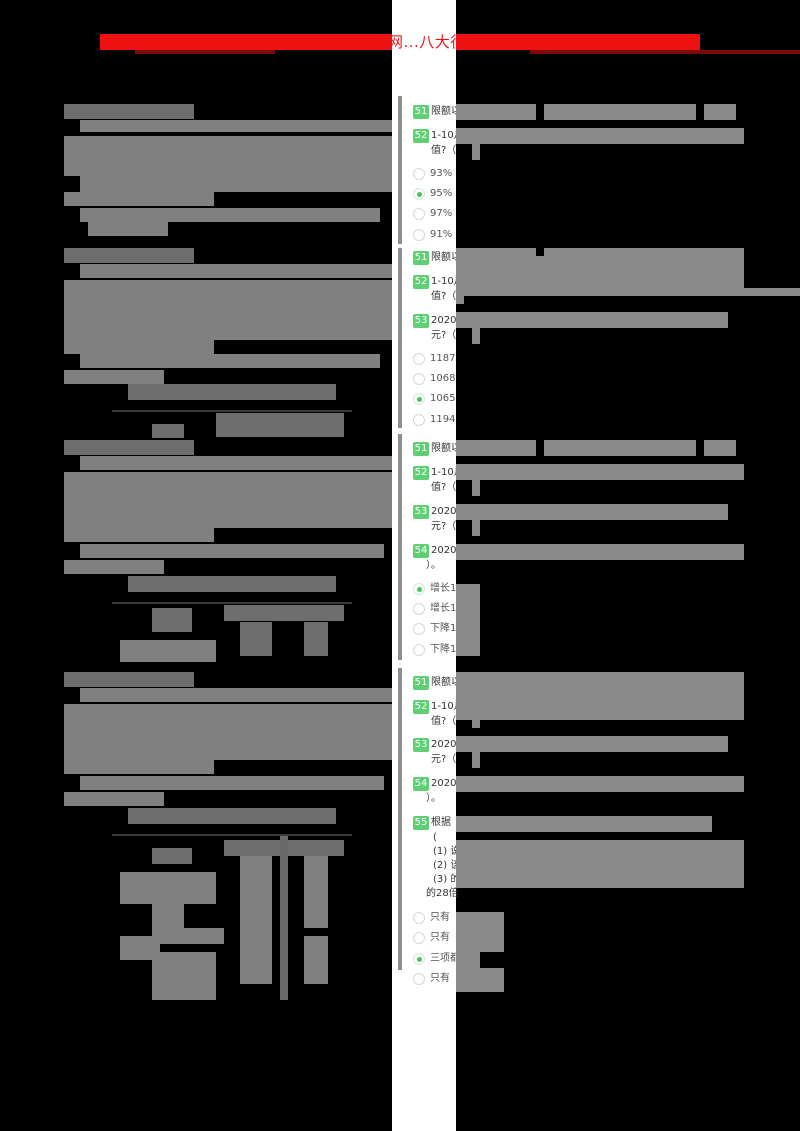 This screenshot has width=800, height=1131. Describe the element at coordinates (441, 193) in the screenshot. I see `option-label: 95%` at that location.